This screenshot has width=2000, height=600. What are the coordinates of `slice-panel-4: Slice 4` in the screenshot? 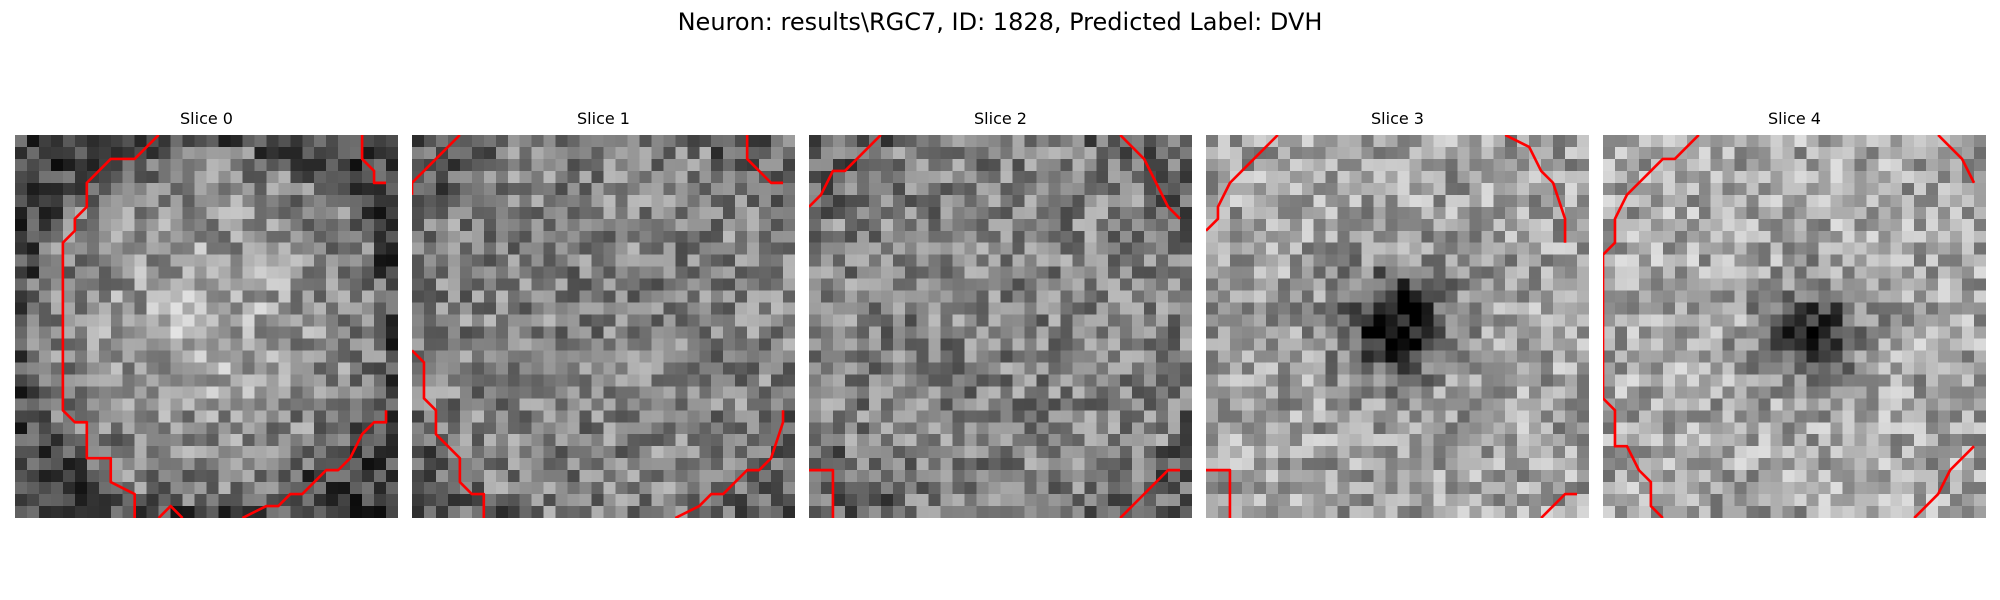 It's located at (1794, 313).